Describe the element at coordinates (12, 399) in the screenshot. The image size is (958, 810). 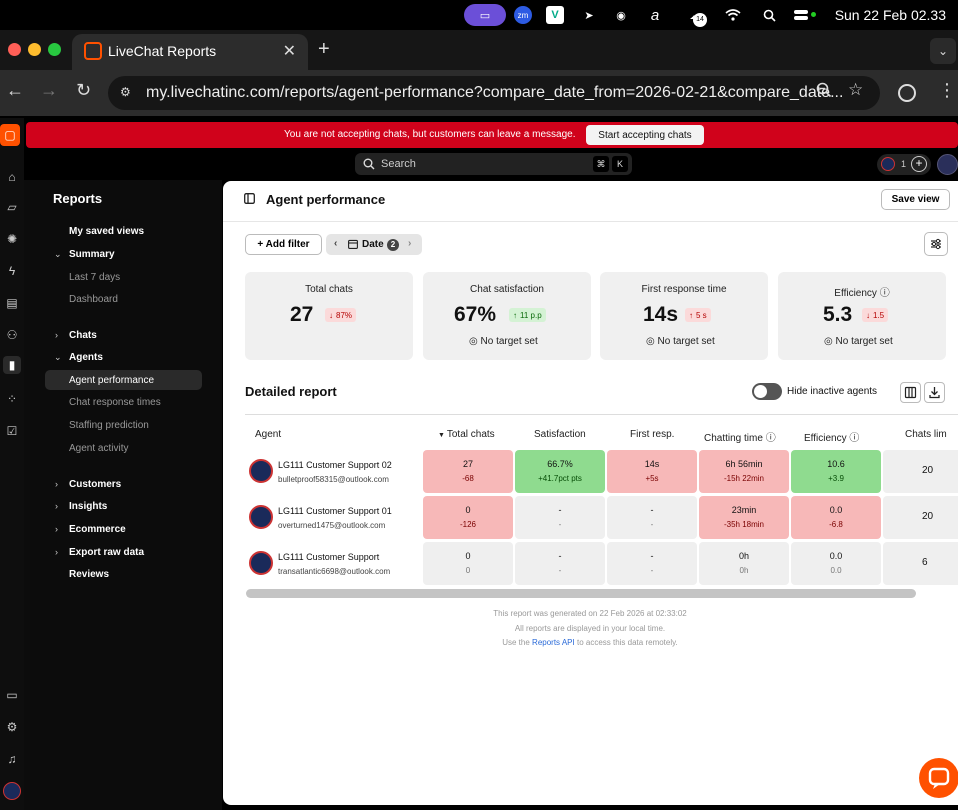
I see `apps-icon: ⁘` at that location.